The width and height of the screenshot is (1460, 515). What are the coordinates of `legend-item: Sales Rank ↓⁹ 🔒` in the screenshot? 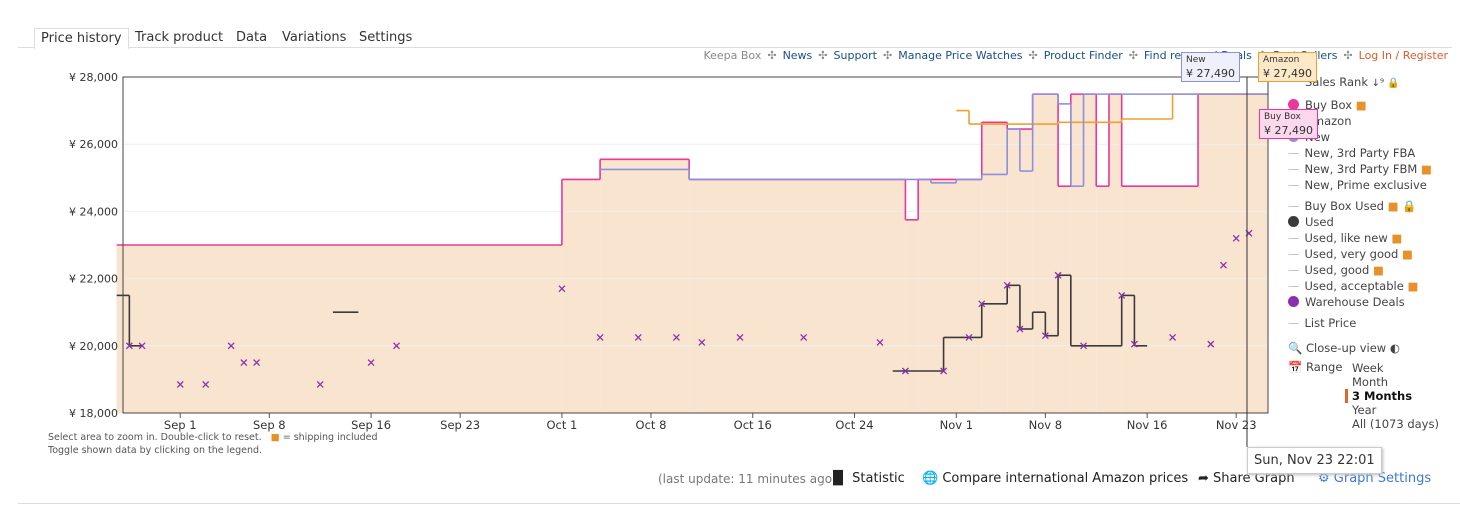 It's located at (1352, 82).